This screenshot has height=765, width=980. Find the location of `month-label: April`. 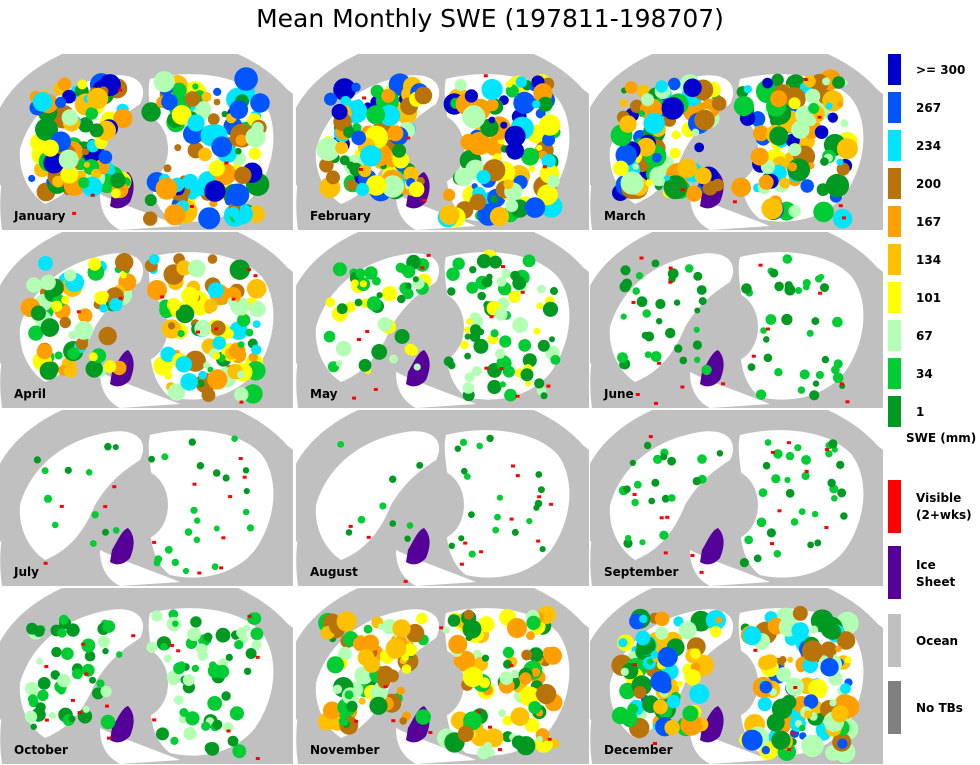

month-label: April is located at coordinates (30, 394).